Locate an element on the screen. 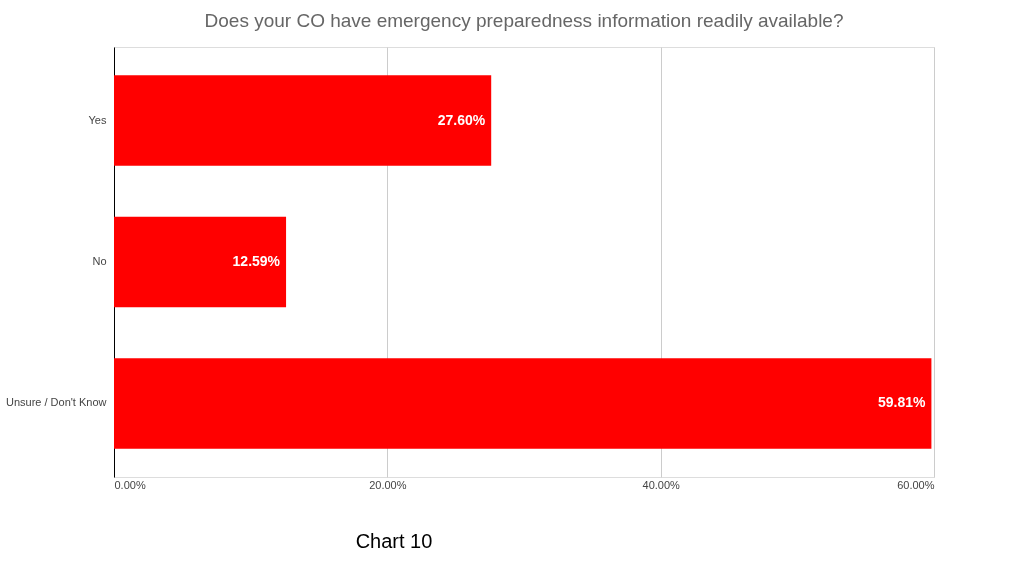  y-tick-label: Unsure / Don't Know is located at coordinates (56, 402).